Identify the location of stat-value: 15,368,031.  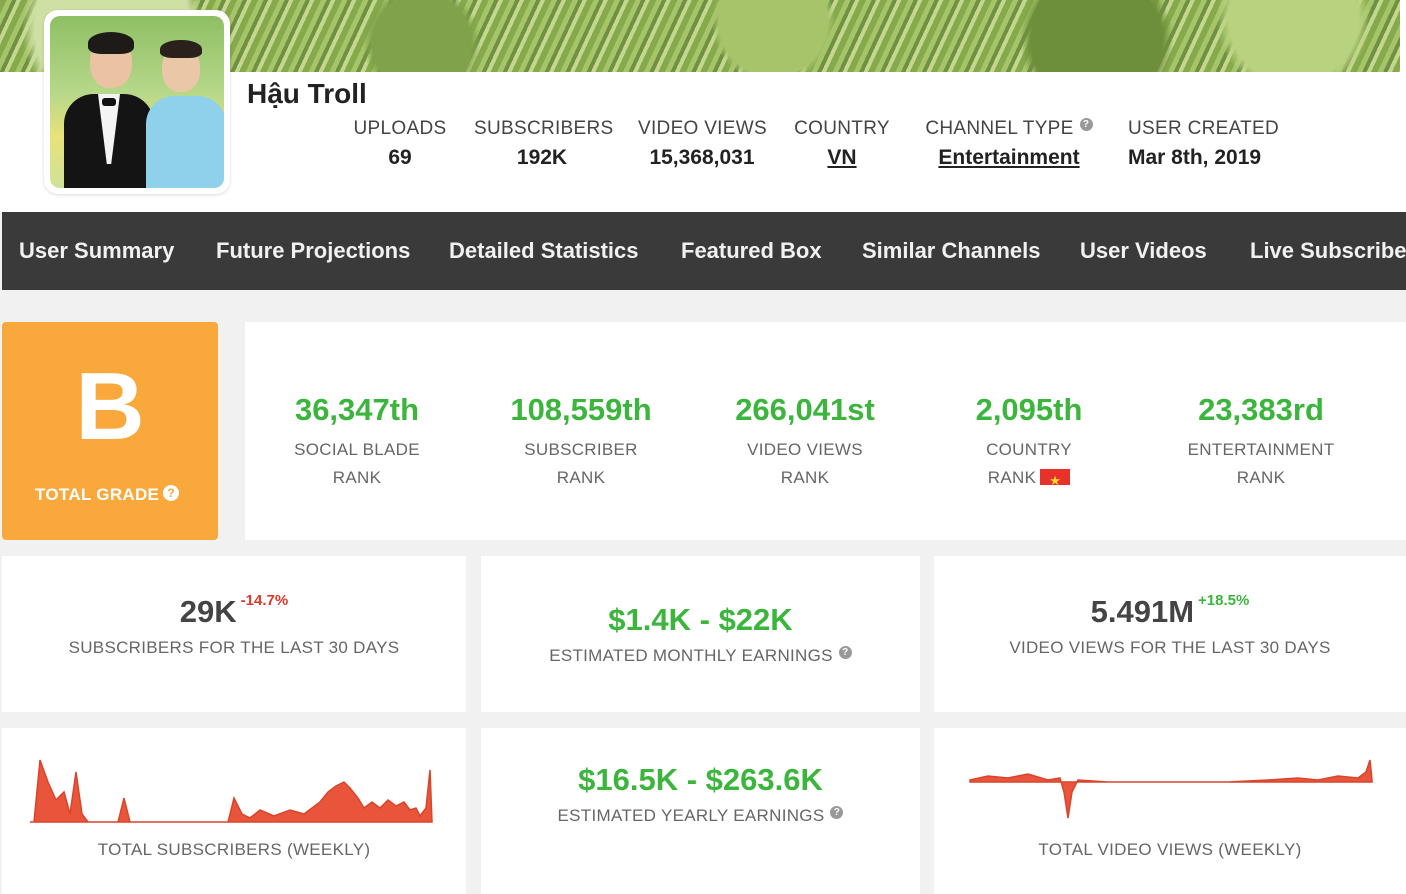
(702, 157).